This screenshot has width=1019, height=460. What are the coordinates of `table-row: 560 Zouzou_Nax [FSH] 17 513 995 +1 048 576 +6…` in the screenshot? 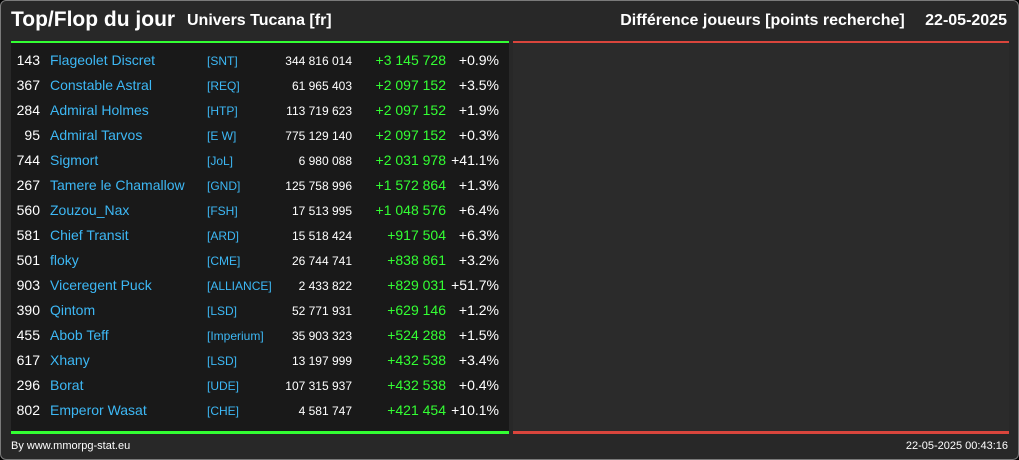 It's located at (260, 211).